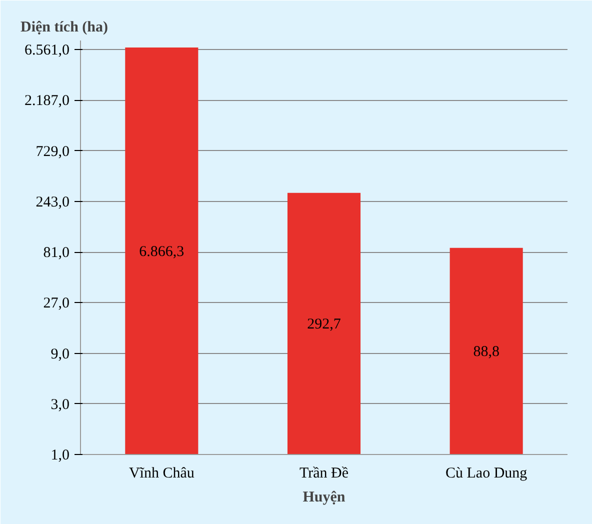 The image size is (592, 524). What do you see at coordinates (60, 456) in the screenshot?
I see `y-tick-label: 1,0` at bounding box center [60, 456].